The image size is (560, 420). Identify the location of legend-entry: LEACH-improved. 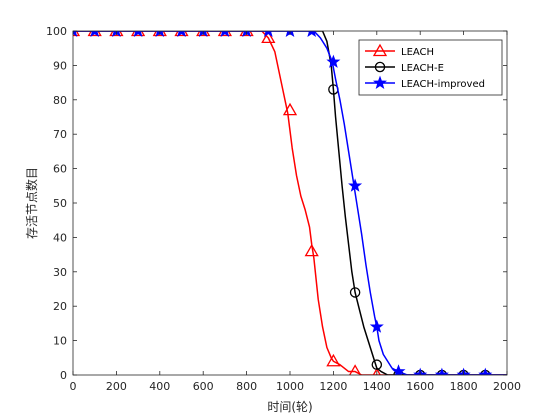
(425, 82).